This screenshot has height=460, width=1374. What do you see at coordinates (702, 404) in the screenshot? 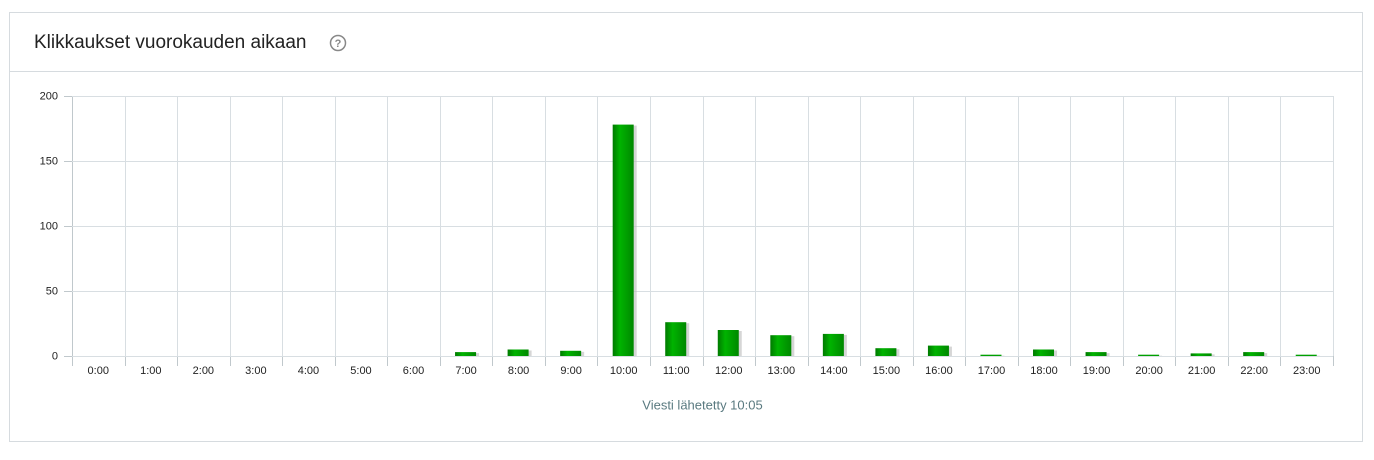
I see `x-axis-title: Viesti lähetetty 10:05` at bounding box center [702, 404].